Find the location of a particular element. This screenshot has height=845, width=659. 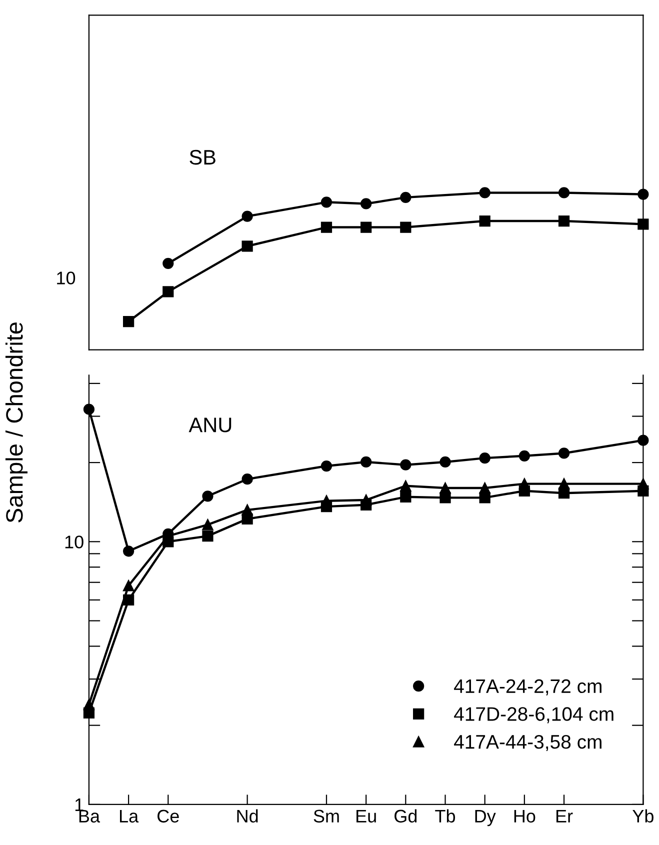

x-tick-label: Gd is located at coordinates (405, 816).